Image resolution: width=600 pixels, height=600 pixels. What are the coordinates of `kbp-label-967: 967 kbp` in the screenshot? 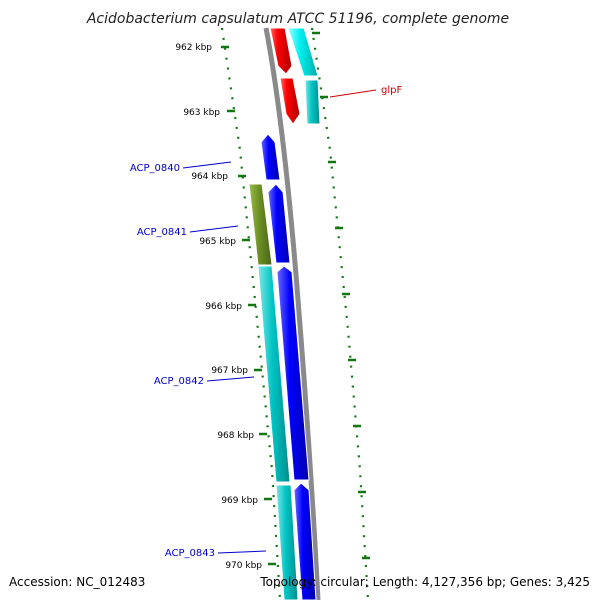 It's located at (229, 371).